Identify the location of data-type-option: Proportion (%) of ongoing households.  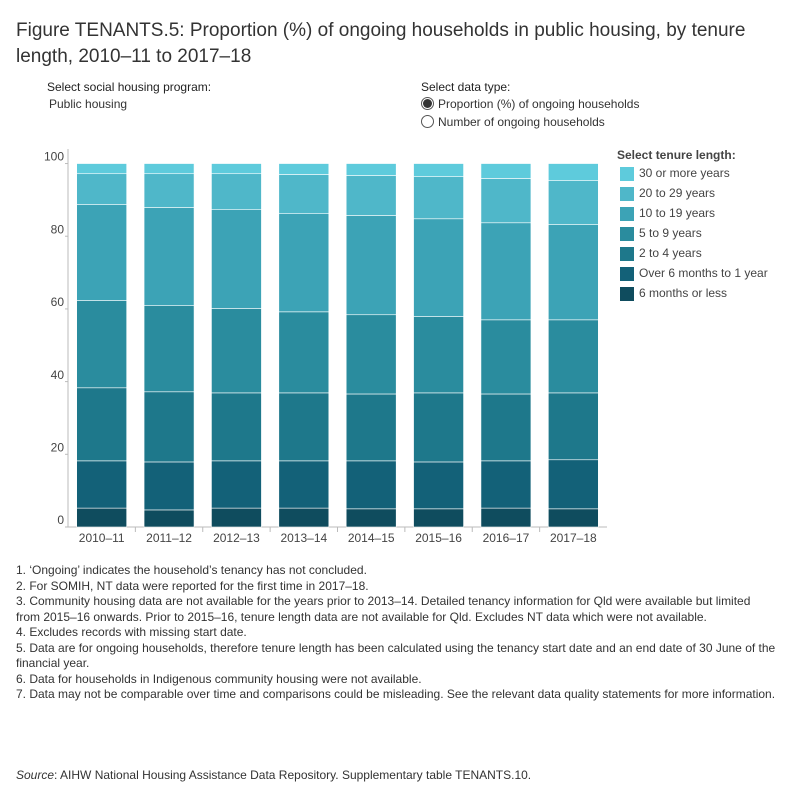
(530, 103).